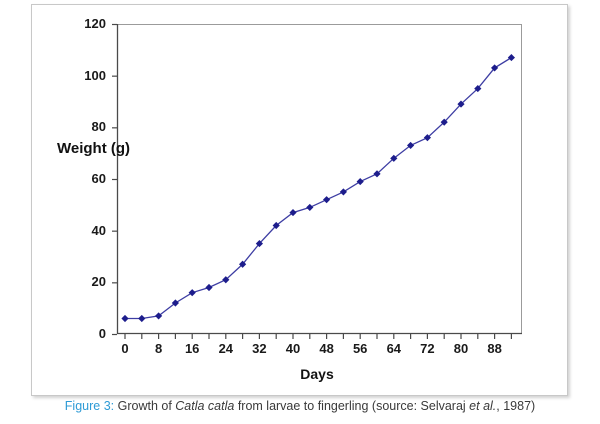 Image resolution: width=600 pixels, height=424 pixels. What do you see at coordinates (98, 282) in the screenshot?
I see `y-tick-label: 20` at bounding box center [98, 282].